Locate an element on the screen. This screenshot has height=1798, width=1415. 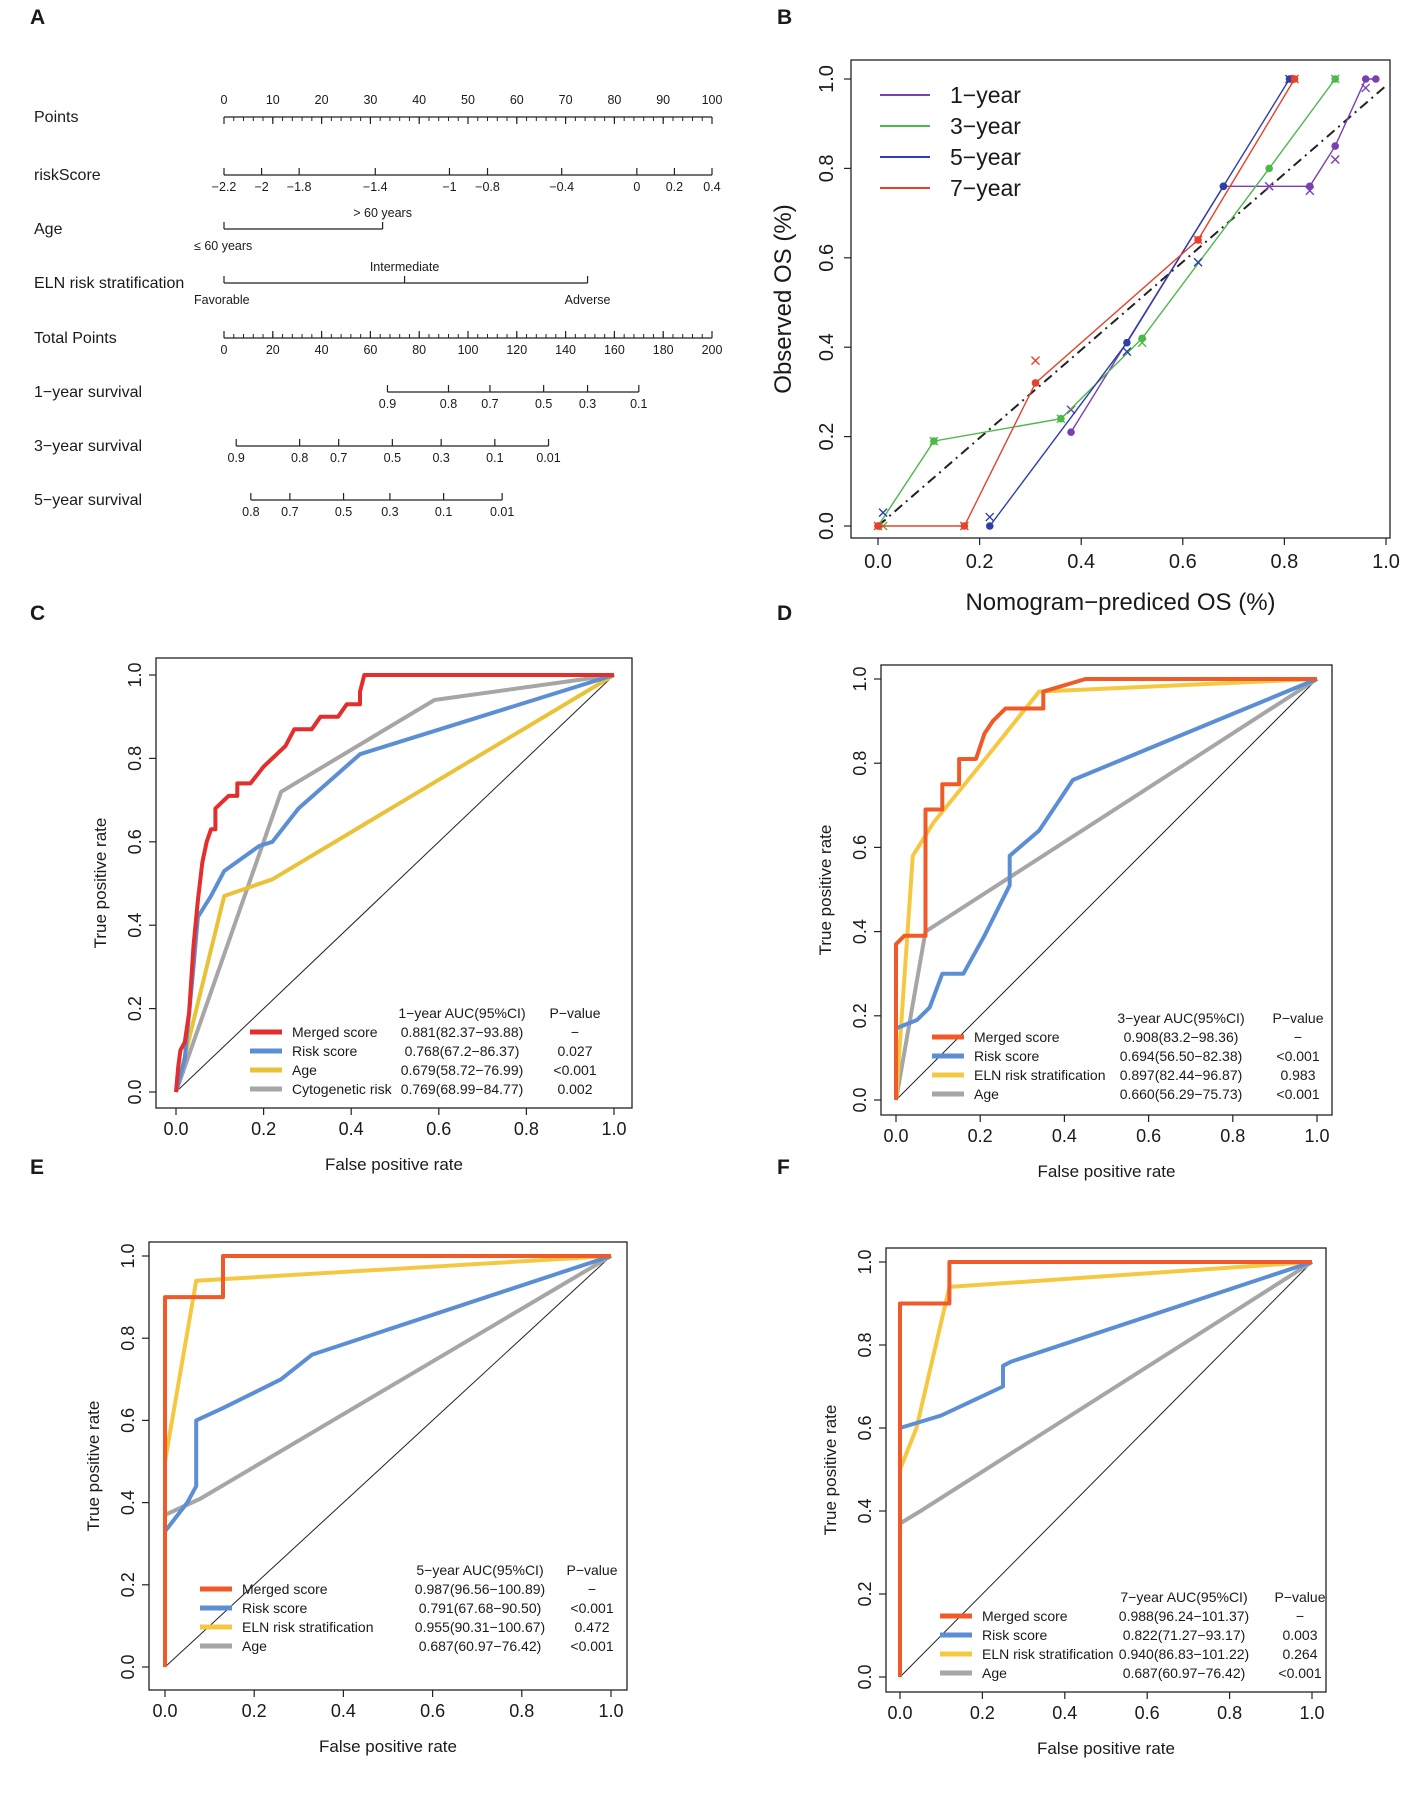
legend-auc: 0.940(86.83−101.22) is located at coordinates (1184, 1654).